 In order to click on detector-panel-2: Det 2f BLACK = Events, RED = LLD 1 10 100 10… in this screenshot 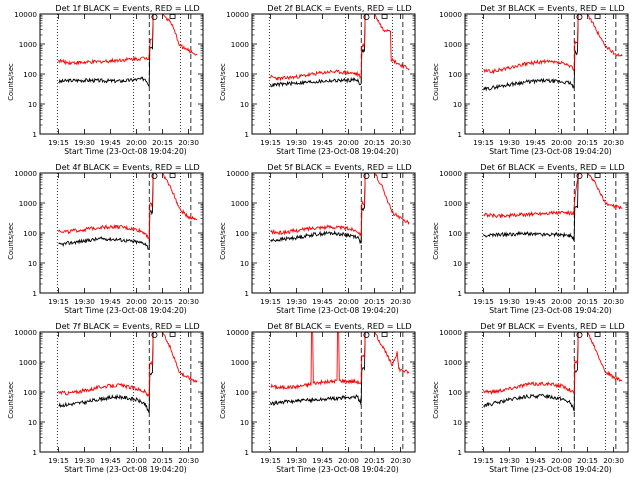, I will do `click(317, 79)`.